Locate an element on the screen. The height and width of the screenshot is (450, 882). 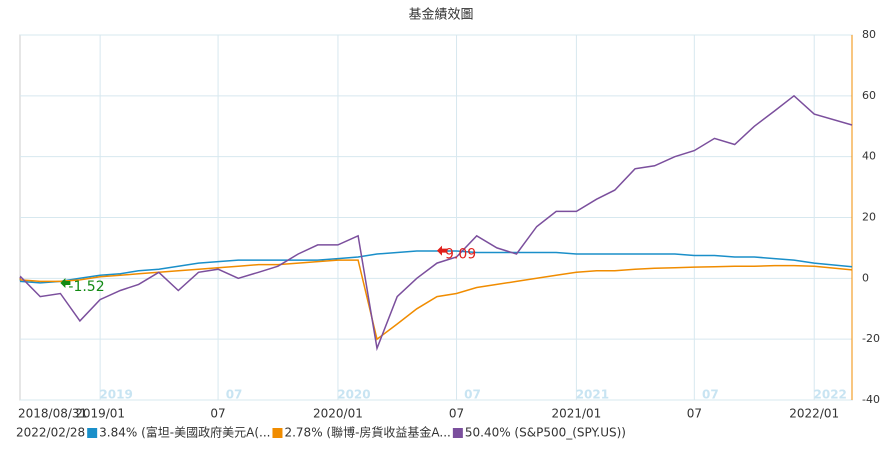
chart-title: 基金績效圖 is located at coordinates (440, 15).